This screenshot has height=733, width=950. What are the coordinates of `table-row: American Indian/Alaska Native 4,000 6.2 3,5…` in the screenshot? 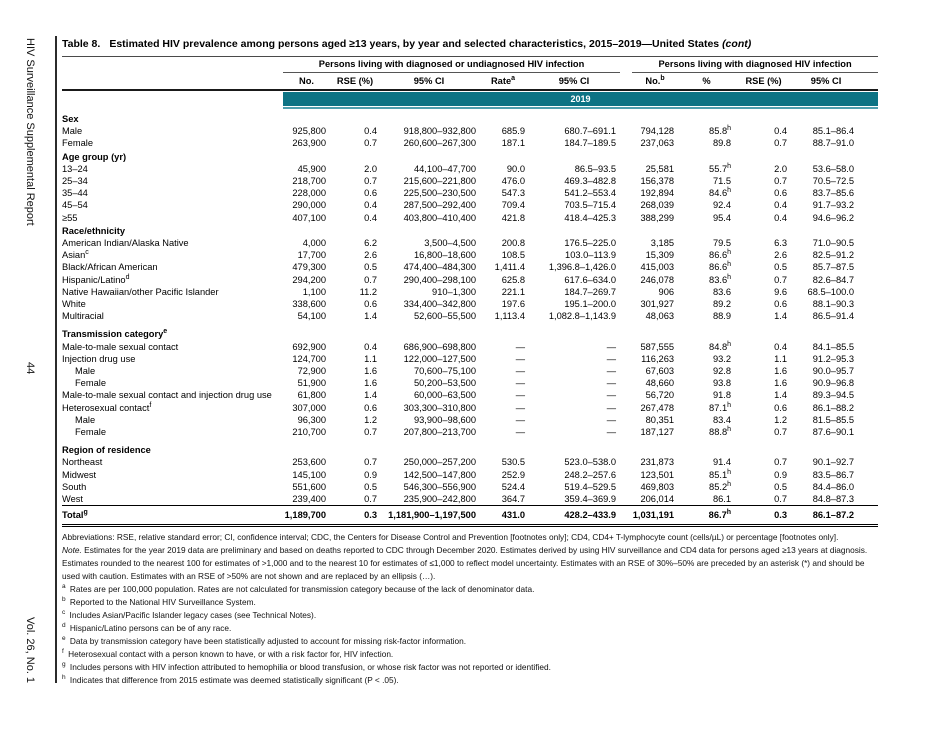 It's located at (470, 243).